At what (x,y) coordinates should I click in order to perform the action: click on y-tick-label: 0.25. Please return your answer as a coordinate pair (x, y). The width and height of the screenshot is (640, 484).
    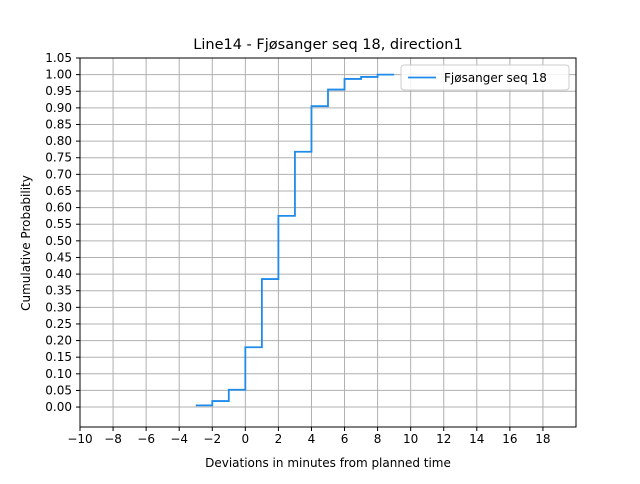
    Looking at the image, I should click on (58, 324).